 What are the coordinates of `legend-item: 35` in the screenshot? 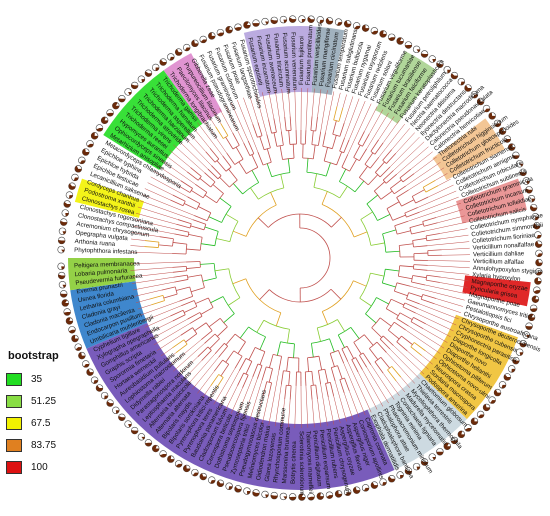 It's located at (48, 379).